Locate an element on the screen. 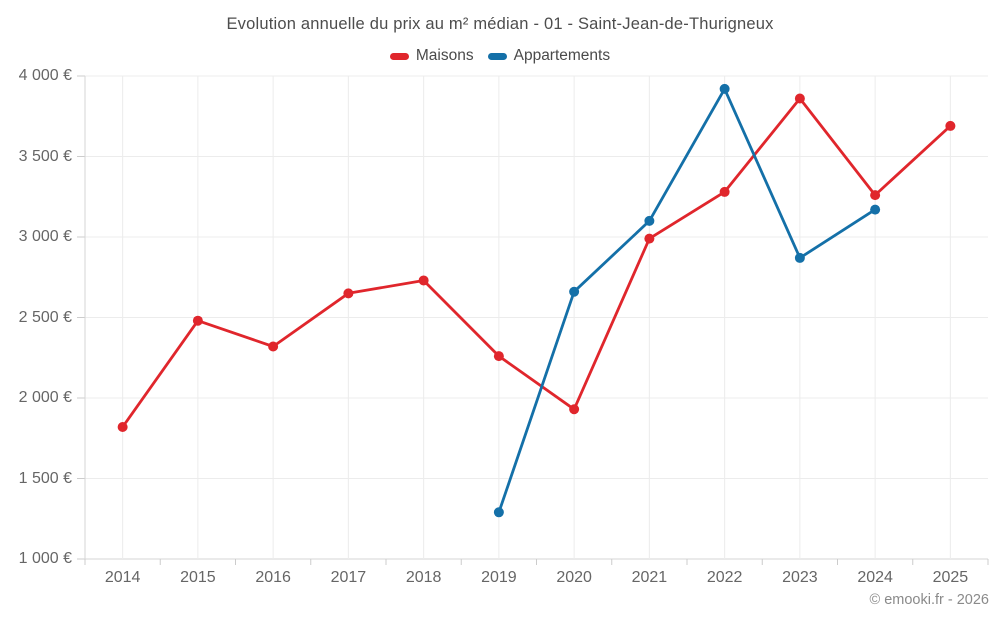 This screenshot has height=625, width=1000. point-maisons-2024 is located at coordinates (875, 195).